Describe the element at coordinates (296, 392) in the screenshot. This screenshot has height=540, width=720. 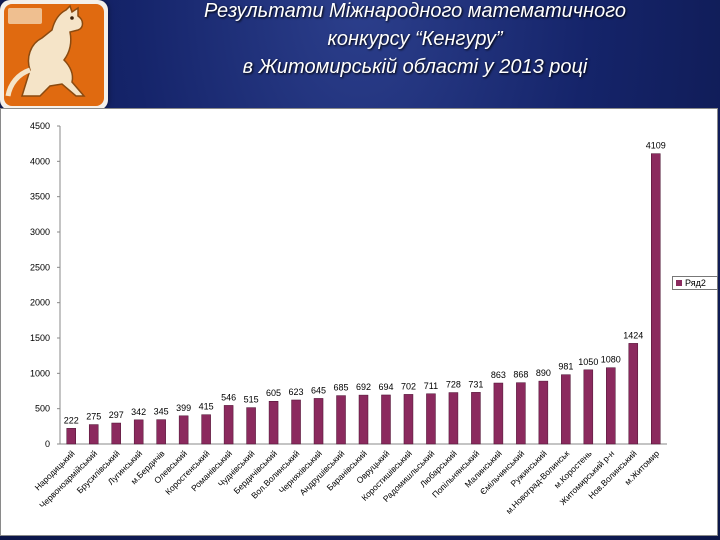
I see `data-label: 623` at that location.